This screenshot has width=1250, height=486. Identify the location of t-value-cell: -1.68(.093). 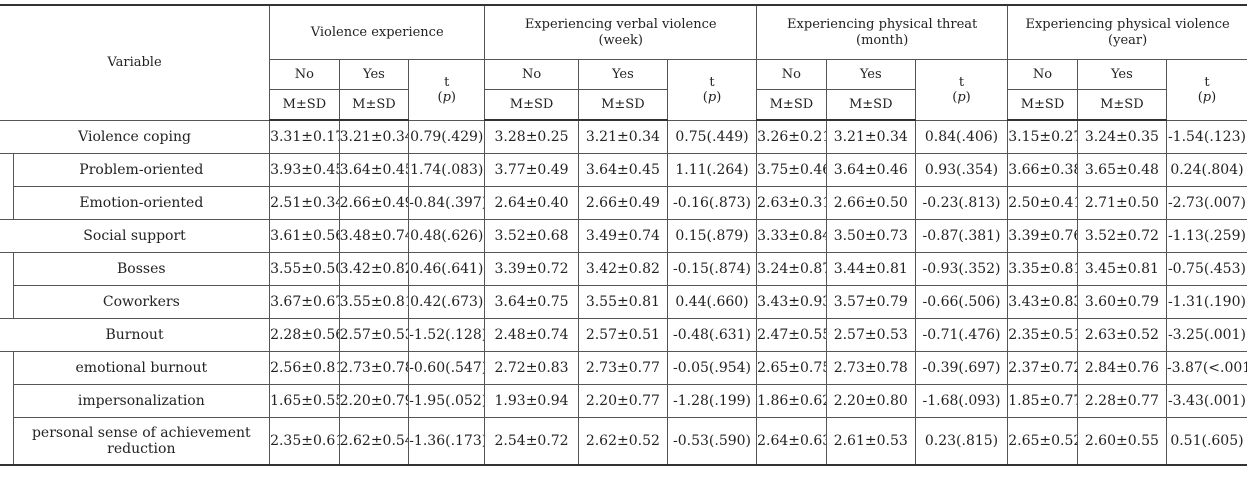
(961, 400).